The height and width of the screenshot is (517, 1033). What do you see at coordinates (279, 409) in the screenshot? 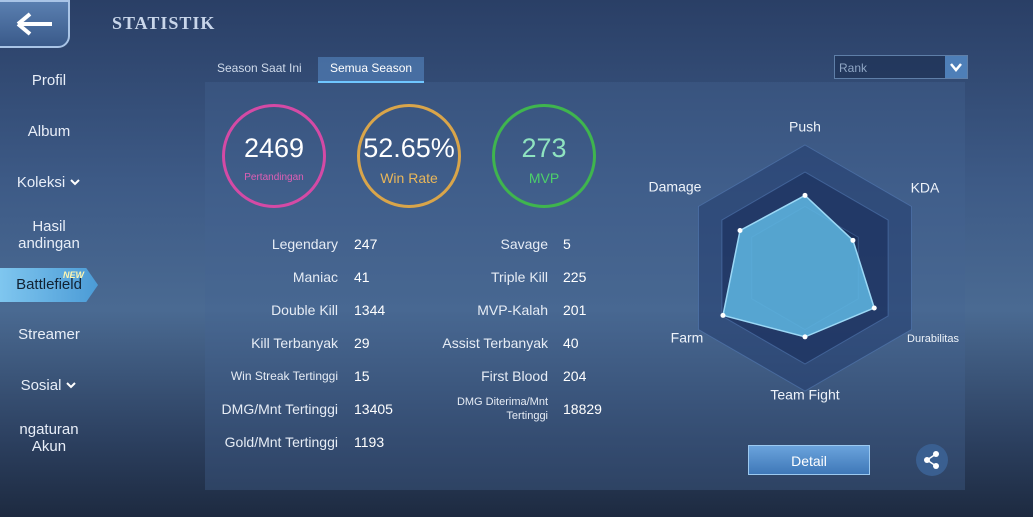
I see `stat-label: DMG/Mnt Tertinggi` at bounding box center [279, 409].